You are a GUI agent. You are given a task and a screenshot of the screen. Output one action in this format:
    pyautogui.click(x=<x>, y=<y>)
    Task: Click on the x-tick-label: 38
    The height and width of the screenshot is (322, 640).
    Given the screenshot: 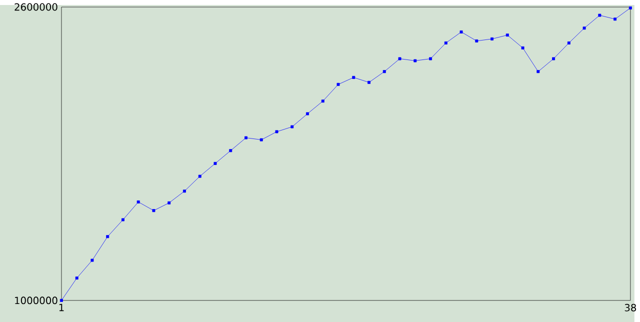 What is the action you would take?
    pyautogui.click(x=630, y=308)
    